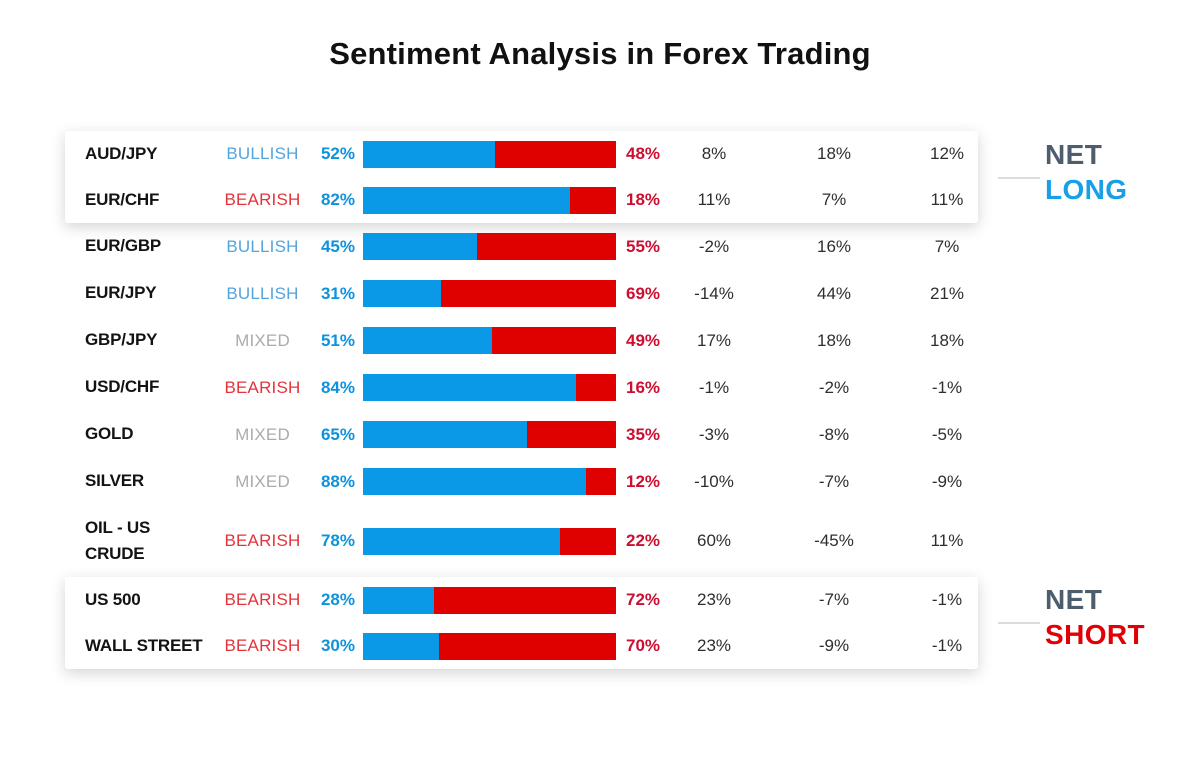 The image size is (1200, 758). What do you see at coordinates (714, 246) in the screenshot?
I see `value-col-1: -2%` at bounding box center [714, 246].